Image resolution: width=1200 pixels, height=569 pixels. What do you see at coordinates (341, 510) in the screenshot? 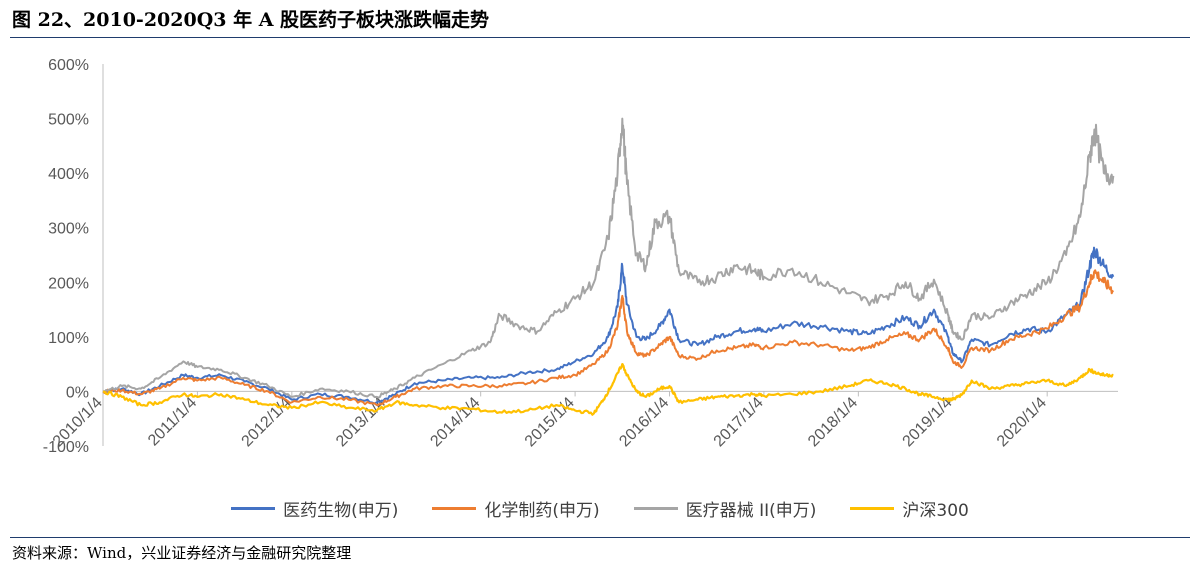
I see `legend-label: 医药生物(申万)` at bounding box center [341, 510].